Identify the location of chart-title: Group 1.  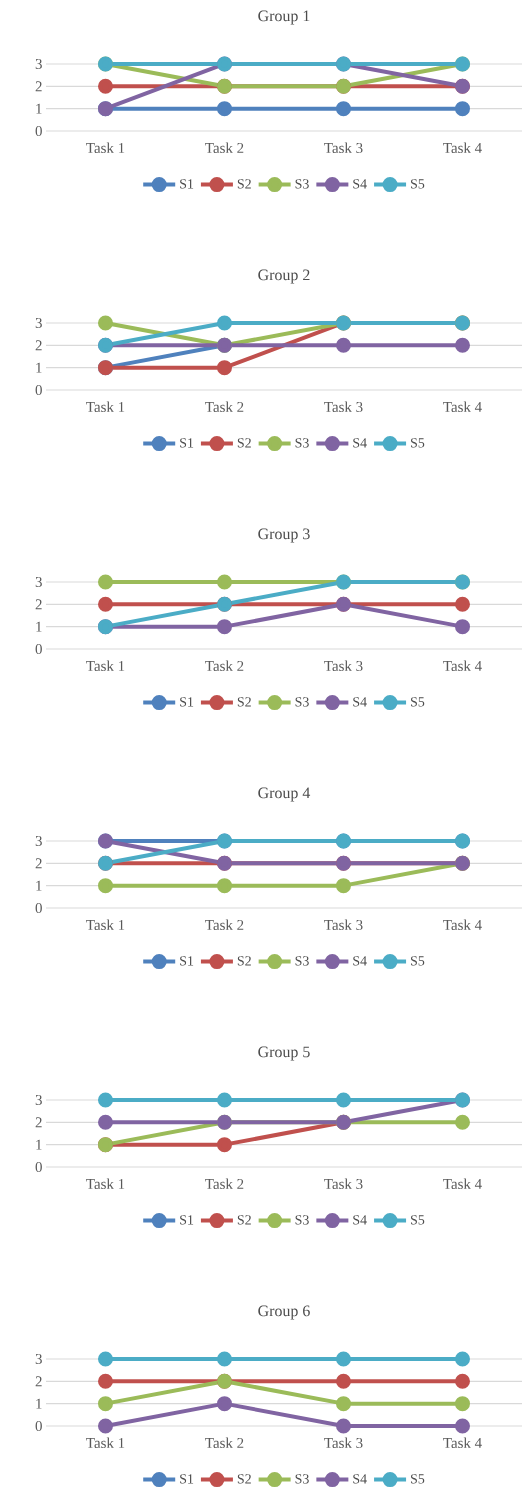
(284, 17).